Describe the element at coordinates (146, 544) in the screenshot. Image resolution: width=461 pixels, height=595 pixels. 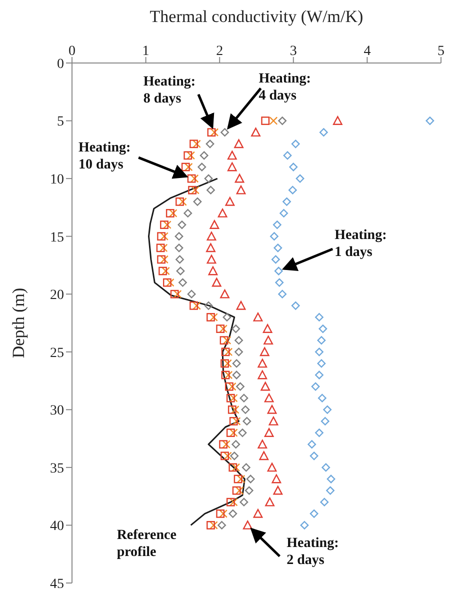
I see `annotation: Reference profile` at that location.